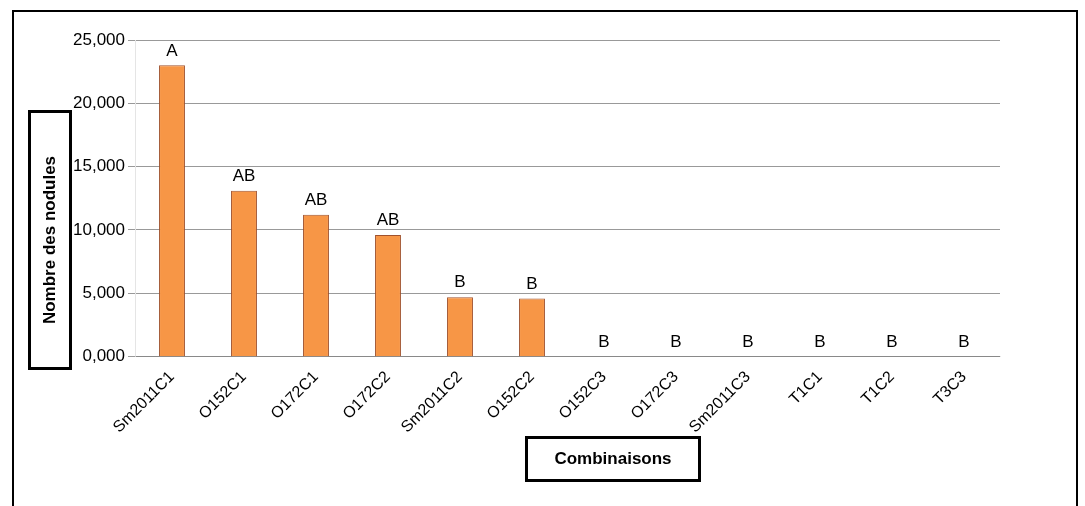 This screenshot has width=1085, height=506. I want to click on y-tick-label: 5,000, so click(103, 293).